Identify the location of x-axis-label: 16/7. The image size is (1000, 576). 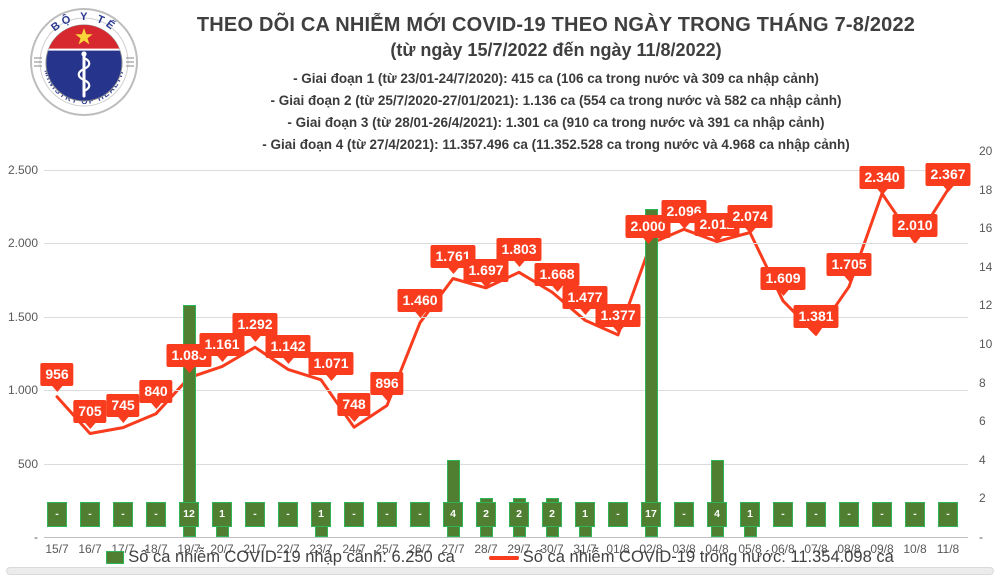
(90, 549).